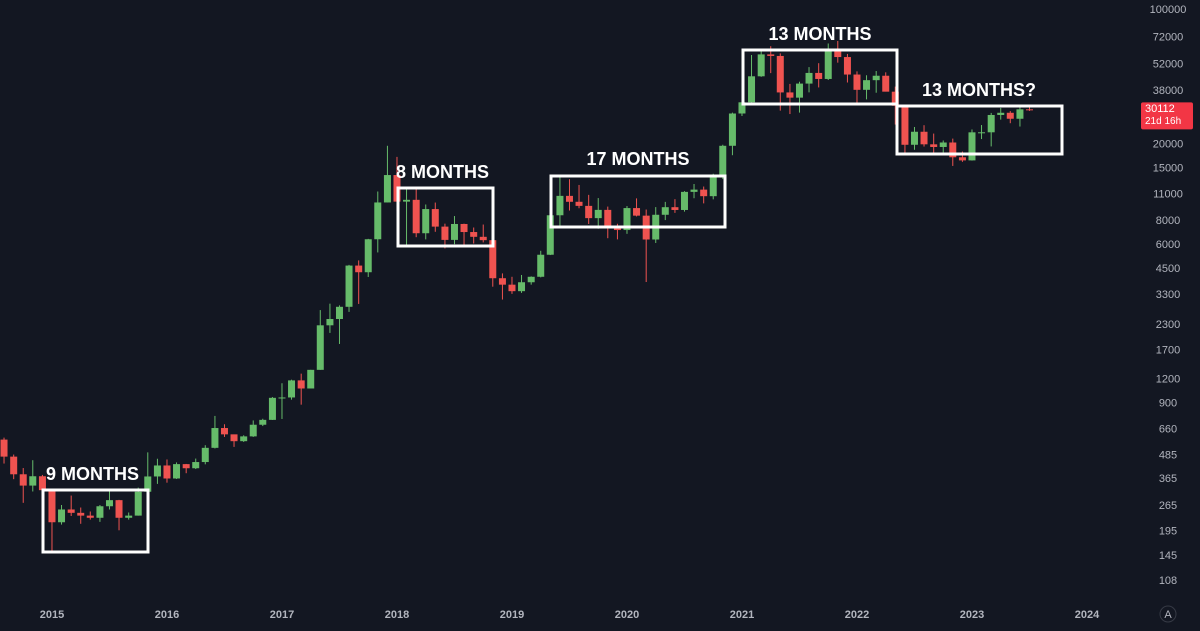  Describe the element at coordinates (1168, 295) in the screenshot. I see `y-tick-label: 3300` at that location.